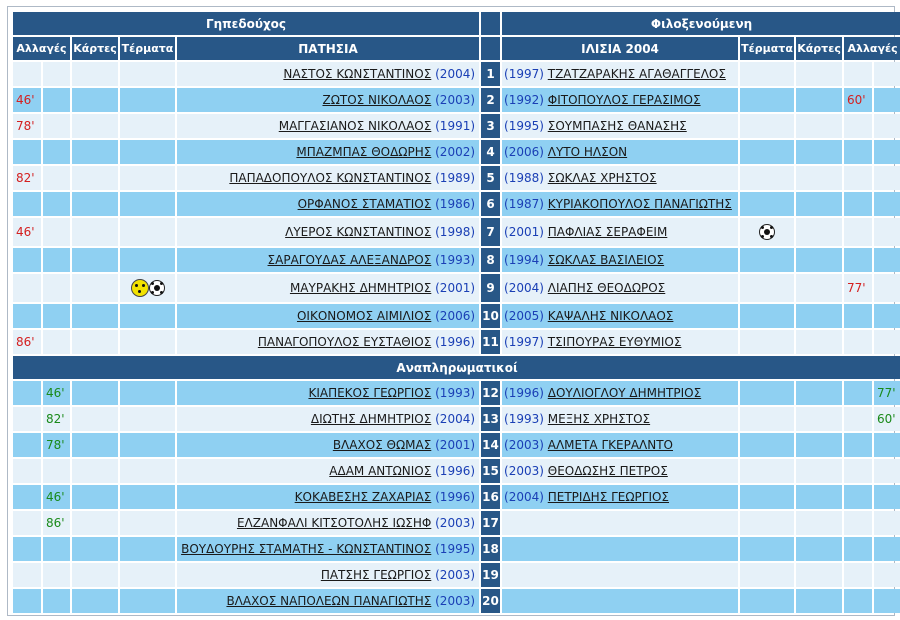 The height and width of the screenshot is (620, 900). I want to click on home-player-link: ΠΑΠΑΔΟΠΟΥΛΟΣ ΚΩΝΣΤΑΝΤΙΝΟΣ, so click(330, 178).